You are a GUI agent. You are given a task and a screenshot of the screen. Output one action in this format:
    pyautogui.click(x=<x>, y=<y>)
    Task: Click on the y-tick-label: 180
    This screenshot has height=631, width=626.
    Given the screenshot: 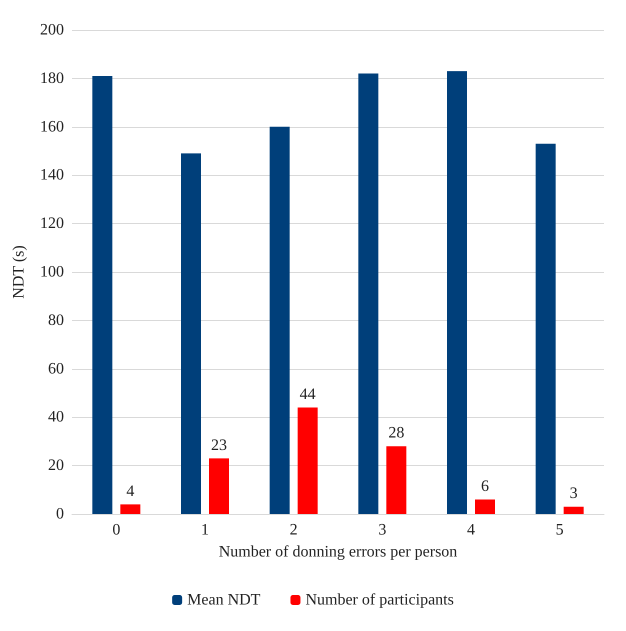 What is the action you would take?
    pyautogui.click(x=52, y=78)
    